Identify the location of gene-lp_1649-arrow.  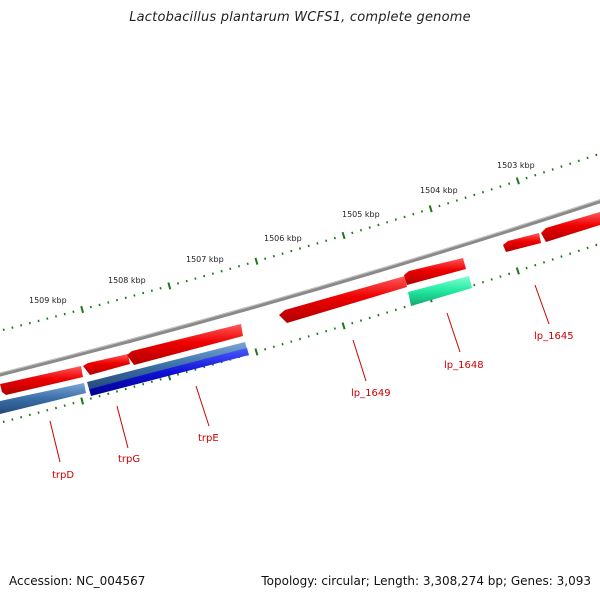
(343, 299).